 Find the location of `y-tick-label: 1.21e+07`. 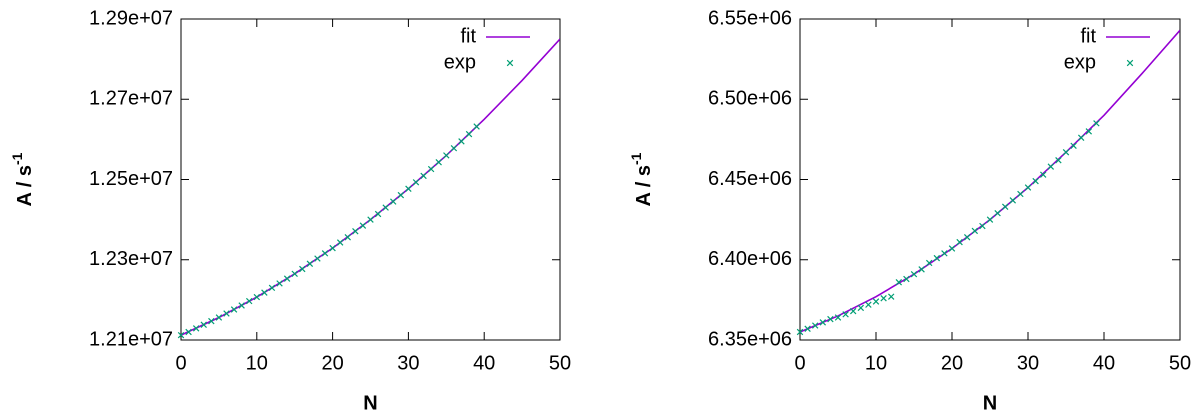

y-tick-label: 1.21e+07 is located at coordinates (131, 339).